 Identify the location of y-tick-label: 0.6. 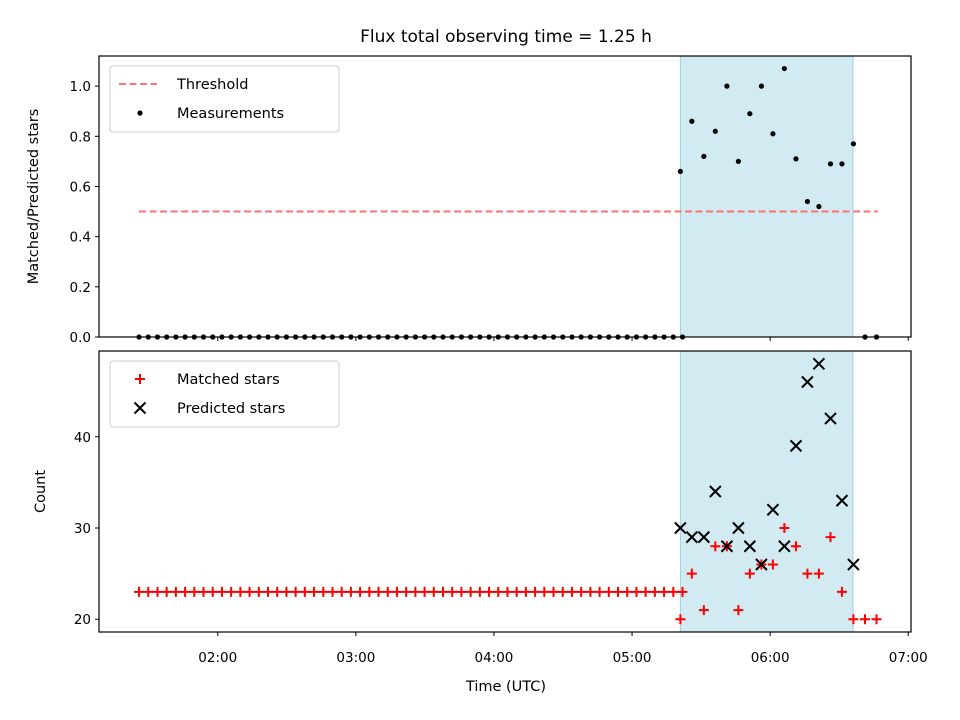
(80, 187).